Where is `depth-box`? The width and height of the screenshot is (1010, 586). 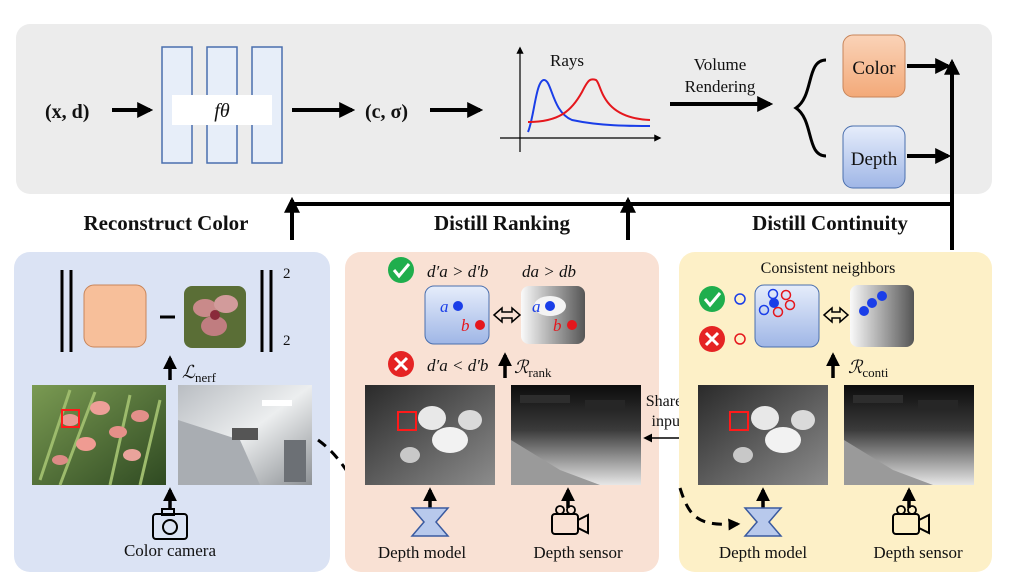 depth-box is located at coordinates (874, 157).